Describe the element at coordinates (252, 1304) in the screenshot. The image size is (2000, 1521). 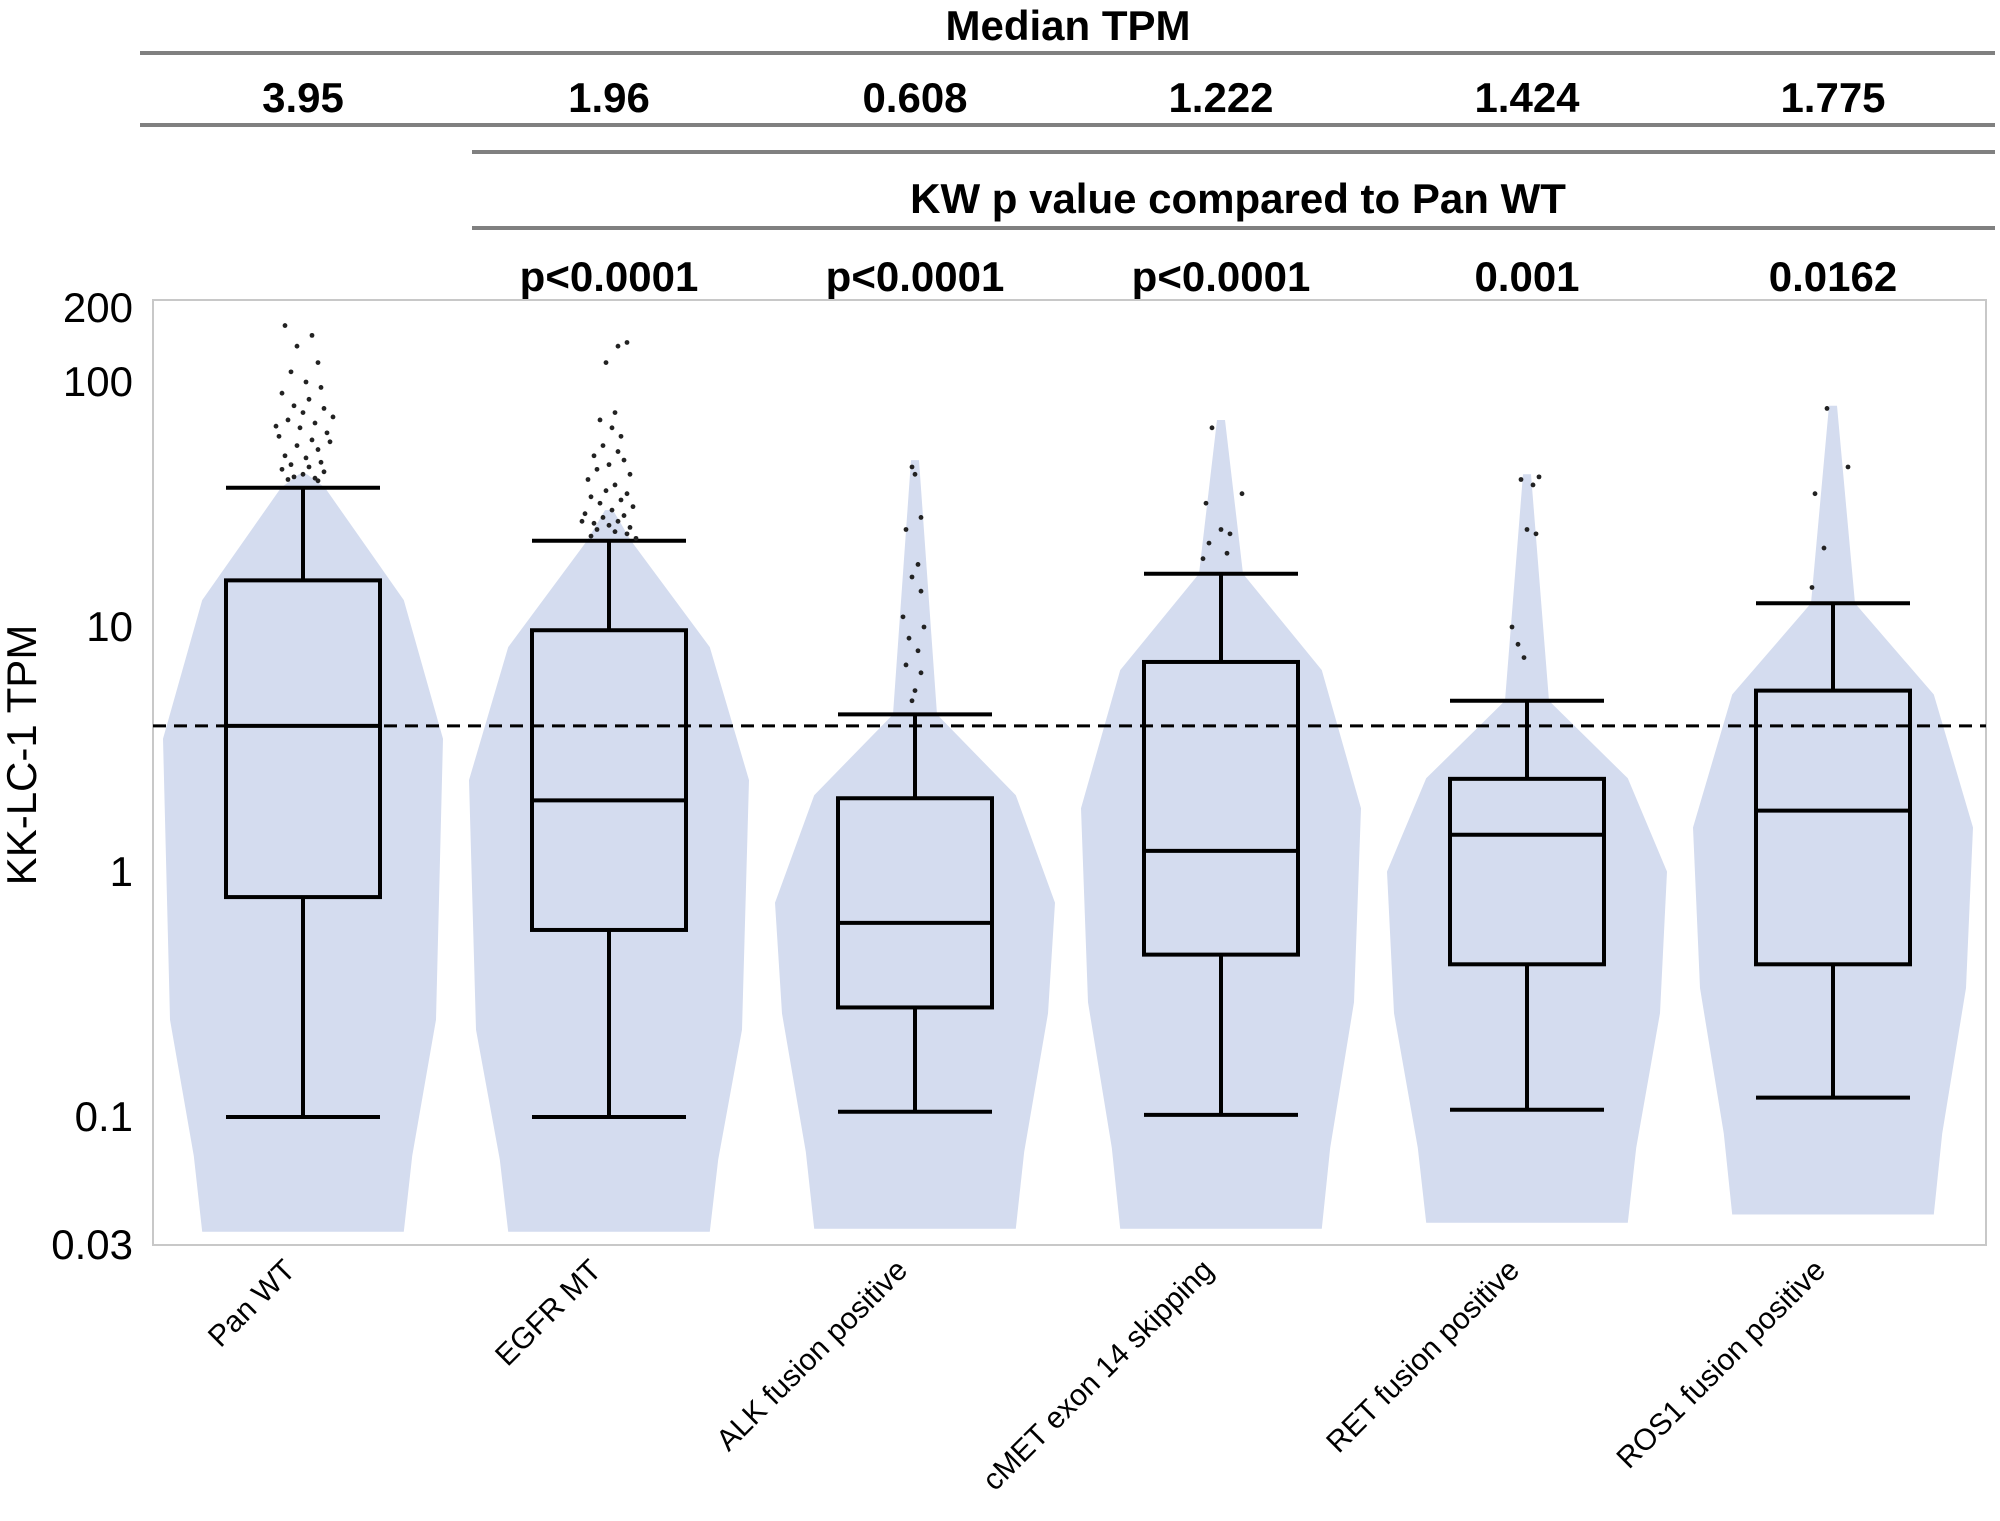
I see `x-tick-label: Pan WT` at that location.